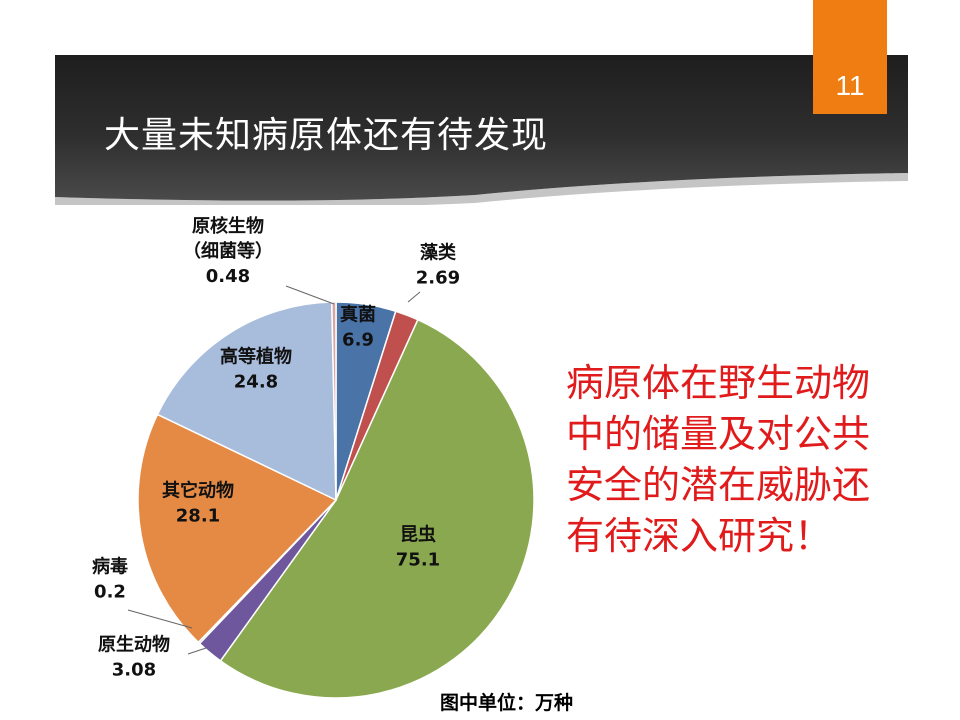 This screenshot has height=720, width=960. What do you see at coordinates (198, 516) in the screenshot?
I see `slice-value-label: 28.1` at bounding box center [198, 516].